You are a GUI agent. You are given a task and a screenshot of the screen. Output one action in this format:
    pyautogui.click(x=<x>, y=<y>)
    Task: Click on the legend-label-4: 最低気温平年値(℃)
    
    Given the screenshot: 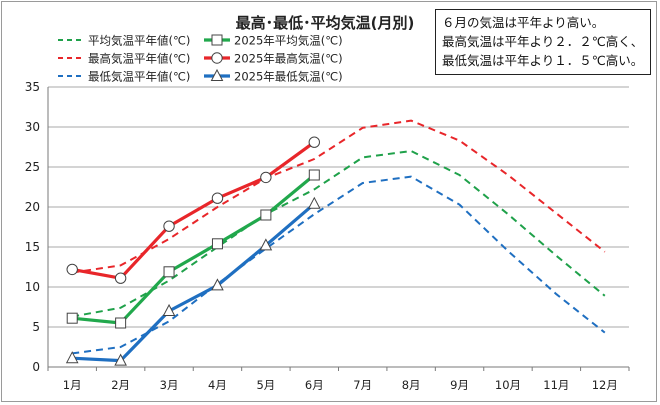 What is the action you would take?
    pyautogui.click(x=139, y=77)
    